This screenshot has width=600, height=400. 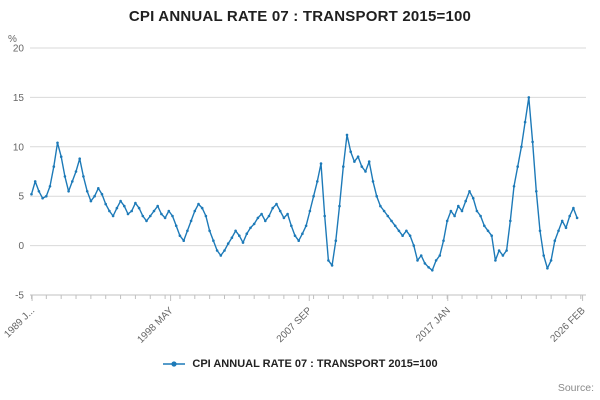 What do you see at coordinates (300, 16) in the screenshot?
I see `page-title: CPI ANNUAL RATE 07 : TRANSPORT 2015=100` at bounding box center [300, 16].